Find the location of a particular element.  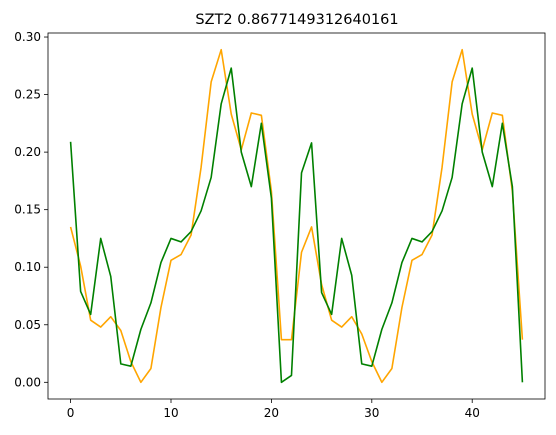

x-tick-label: 10 is located at coordinates (170, 413).